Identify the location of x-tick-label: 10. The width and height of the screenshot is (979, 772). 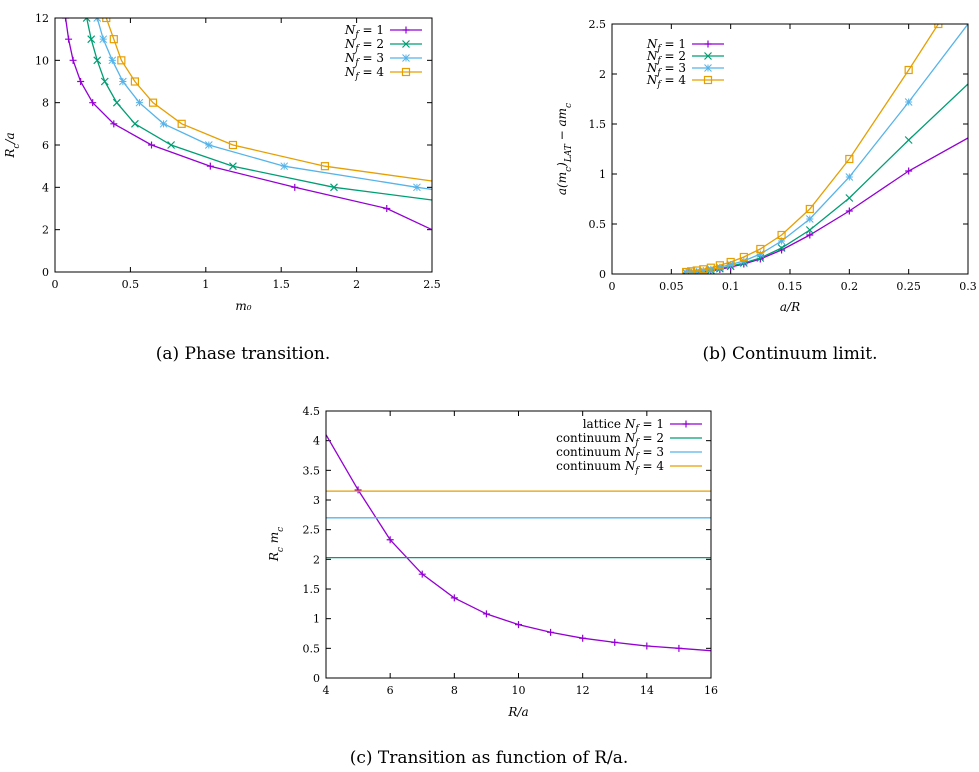
(519, 690).